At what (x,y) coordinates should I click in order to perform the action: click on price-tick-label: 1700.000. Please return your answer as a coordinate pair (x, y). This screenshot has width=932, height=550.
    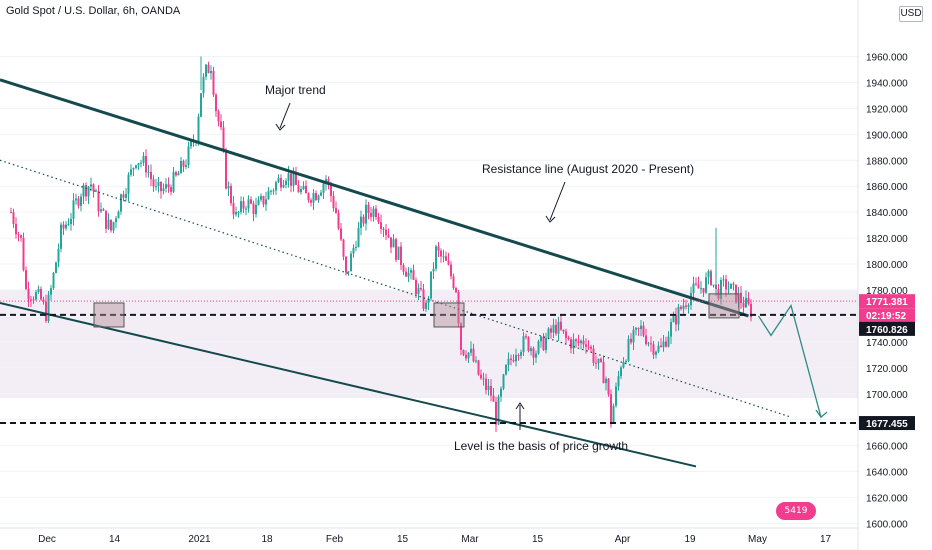
    Looking at the image, I should click on (887, 395).